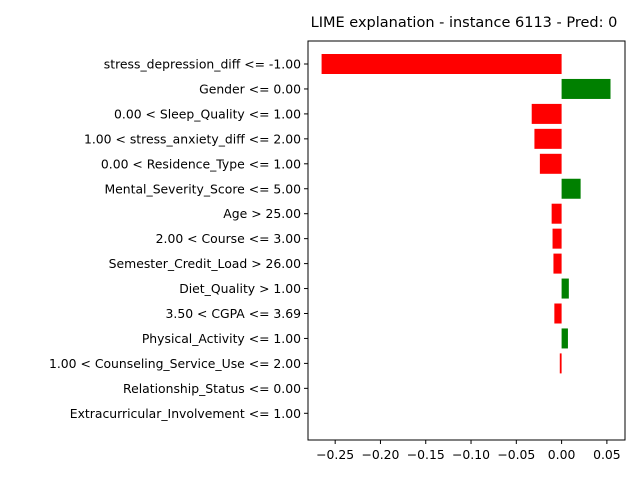  Describe the element at coordinates (562, 454) in the screenshot. I see `x-tick-label: 0.00` at that location.